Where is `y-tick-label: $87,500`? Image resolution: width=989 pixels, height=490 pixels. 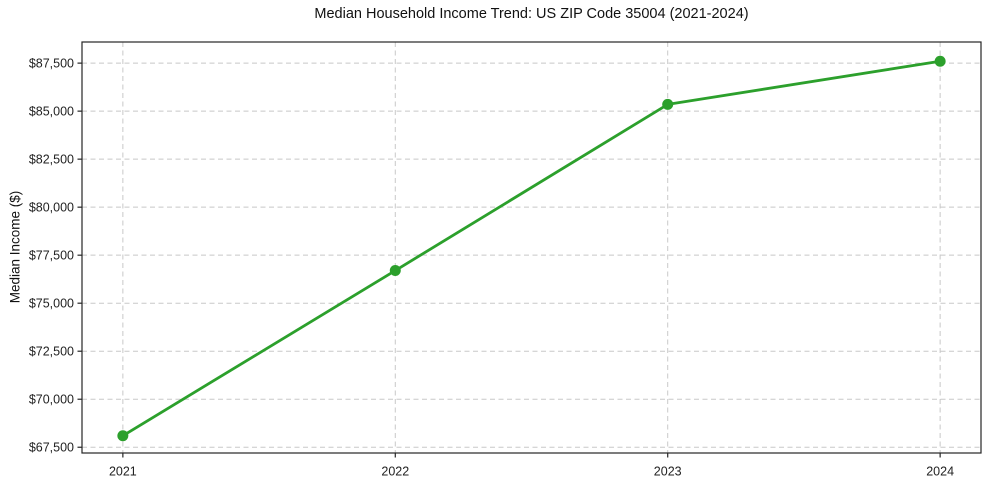
y-tick-label: $87,500 is located at coordinates (51, 63).